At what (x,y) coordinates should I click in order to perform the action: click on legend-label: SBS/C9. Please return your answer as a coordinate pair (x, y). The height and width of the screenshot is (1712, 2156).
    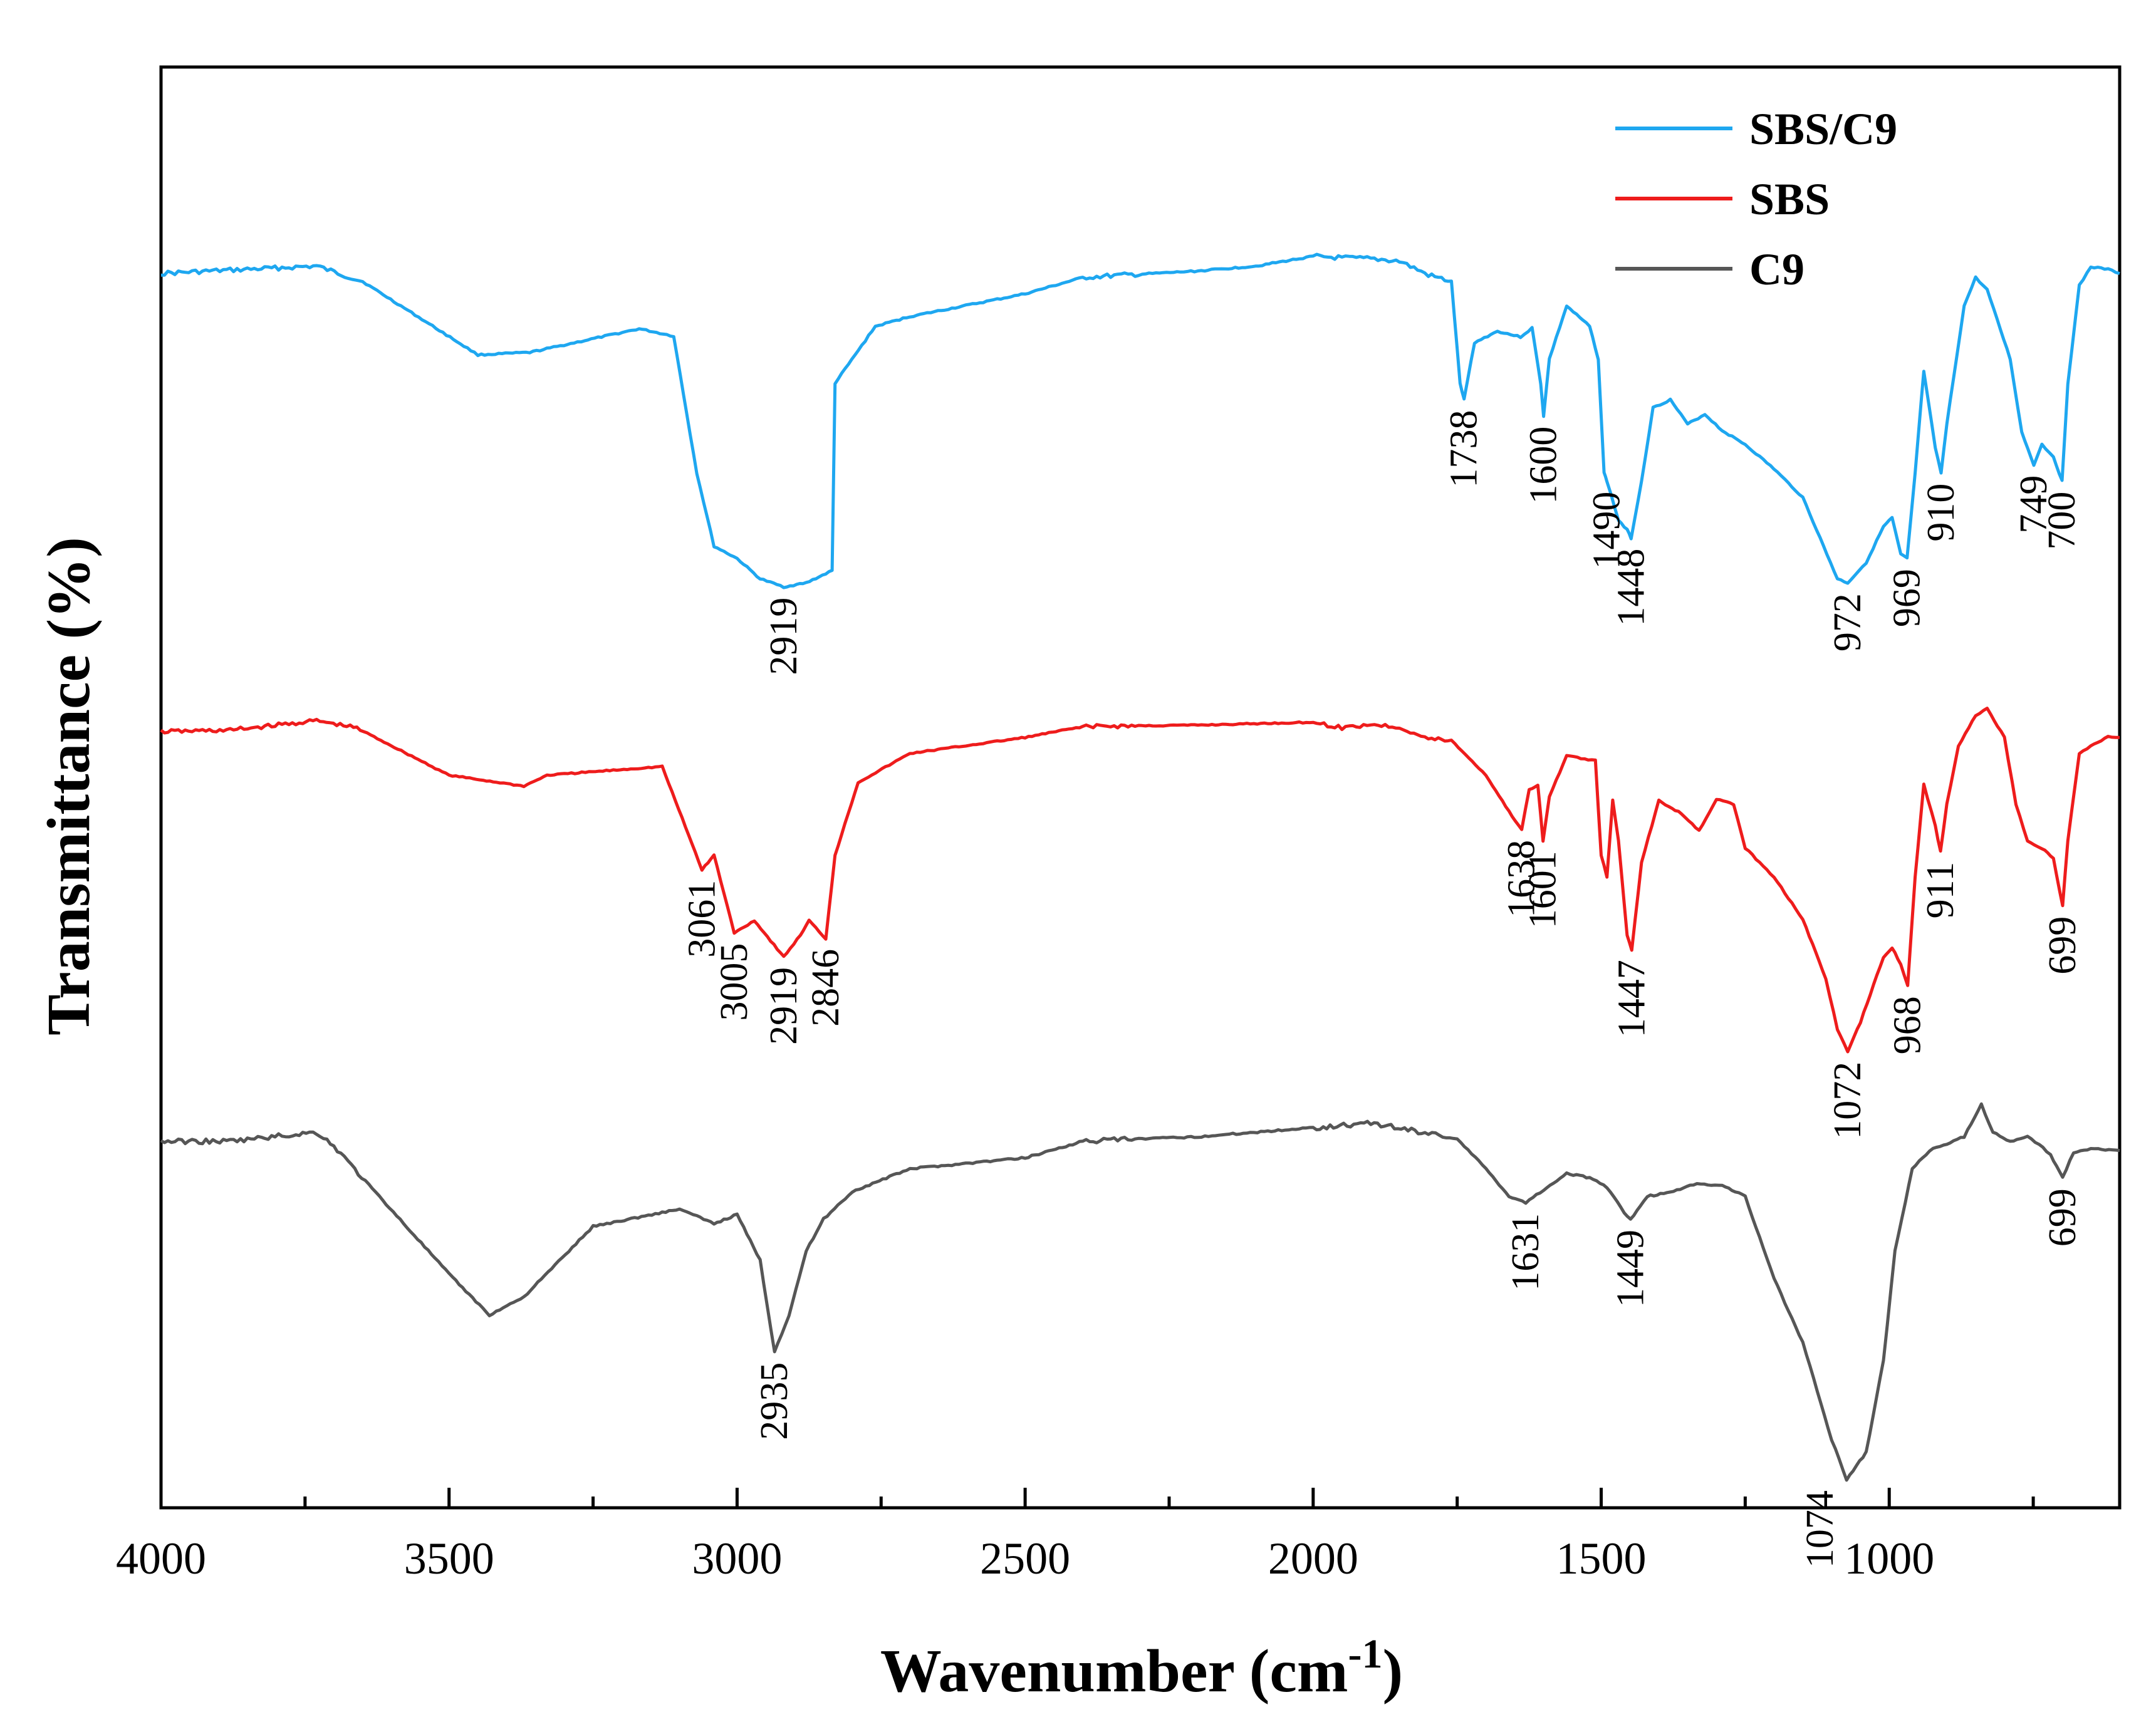
    Looking at the image, I should click on (1823, 129).